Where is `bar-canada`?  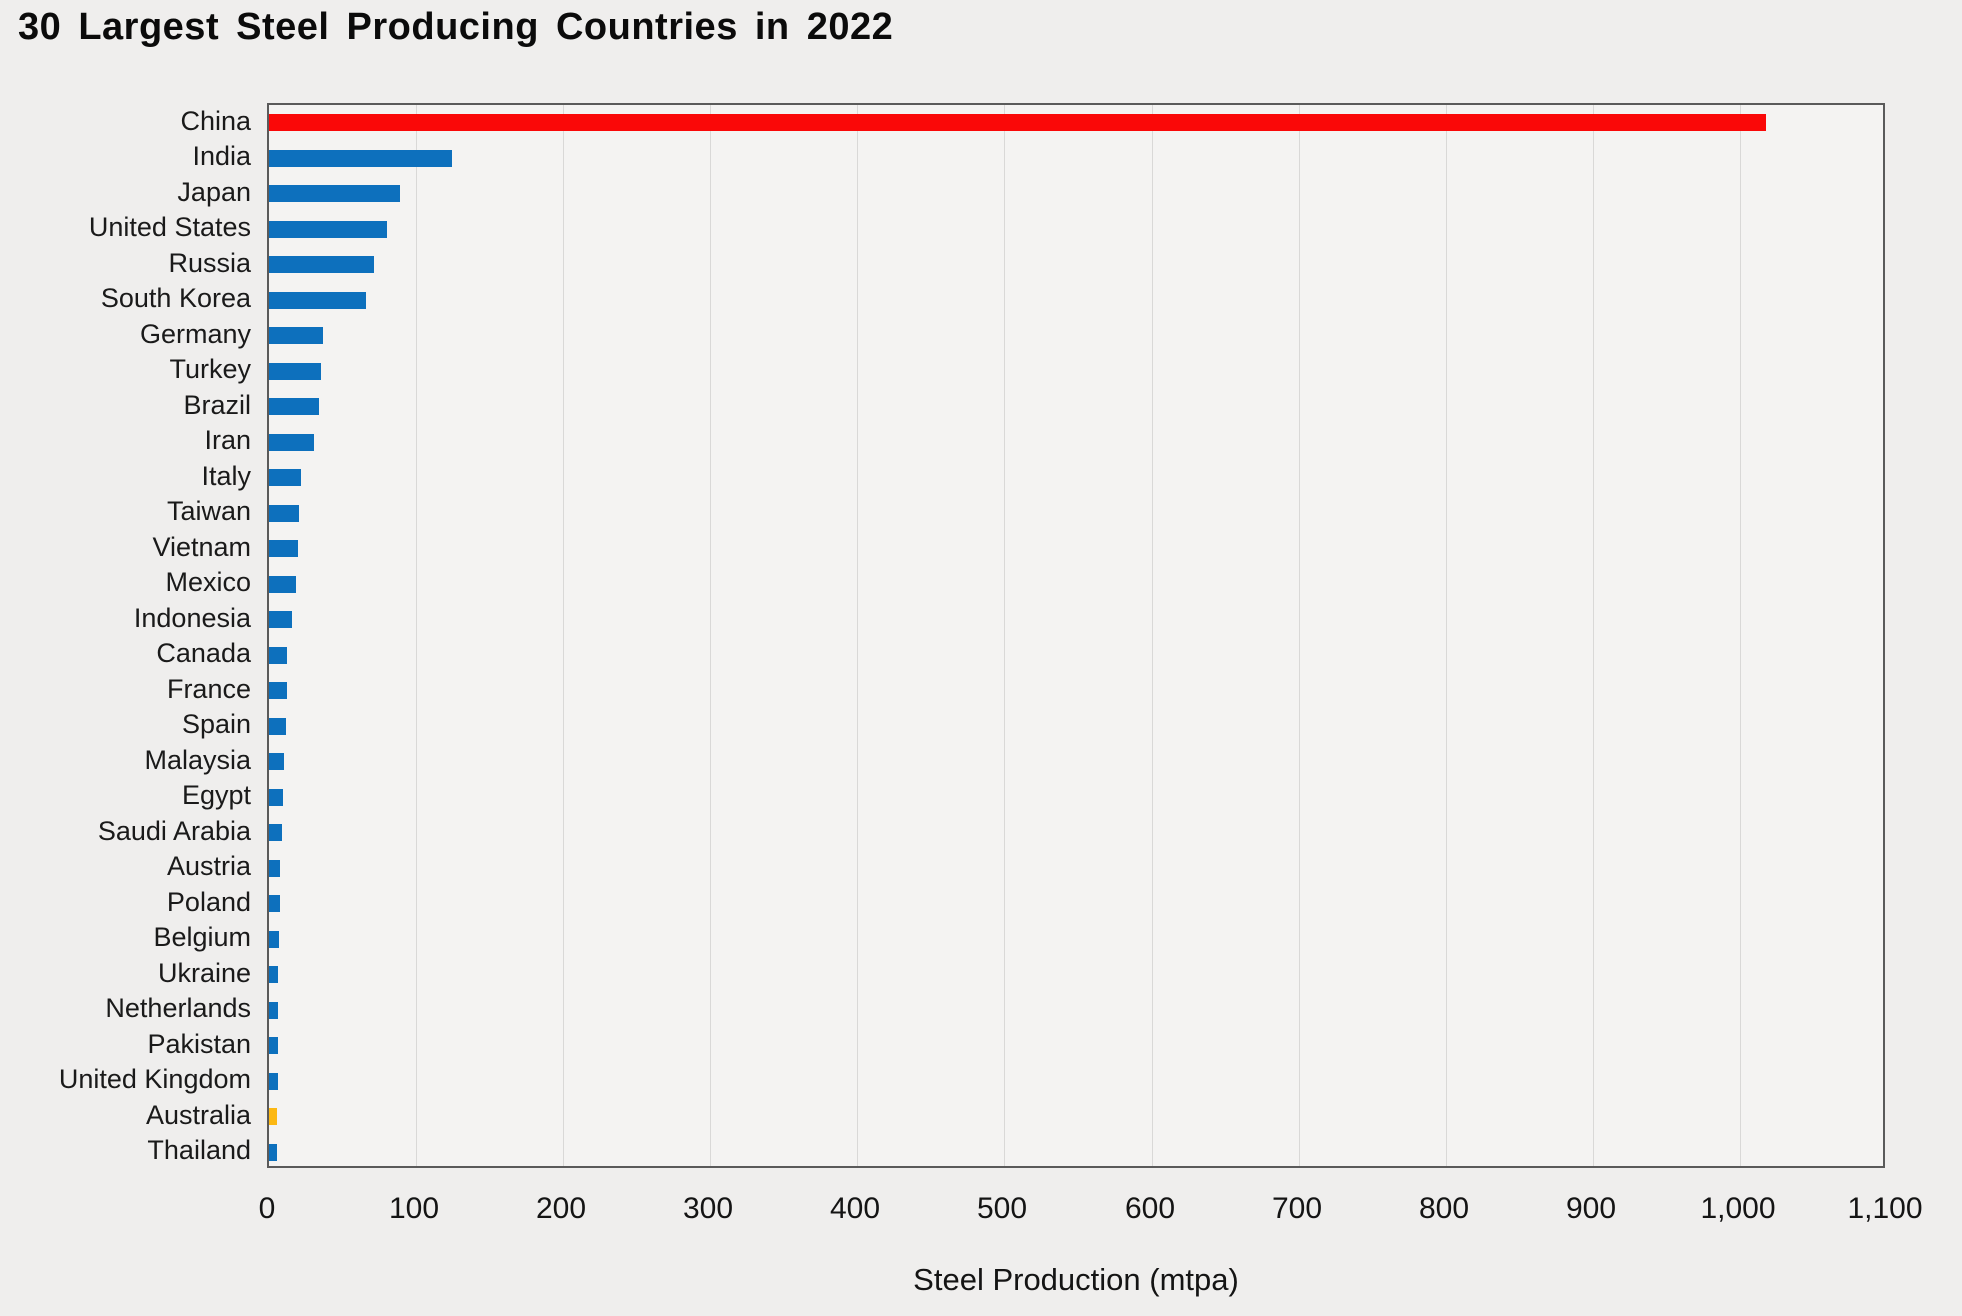 bar-canada is located at coordinates (278, 655).